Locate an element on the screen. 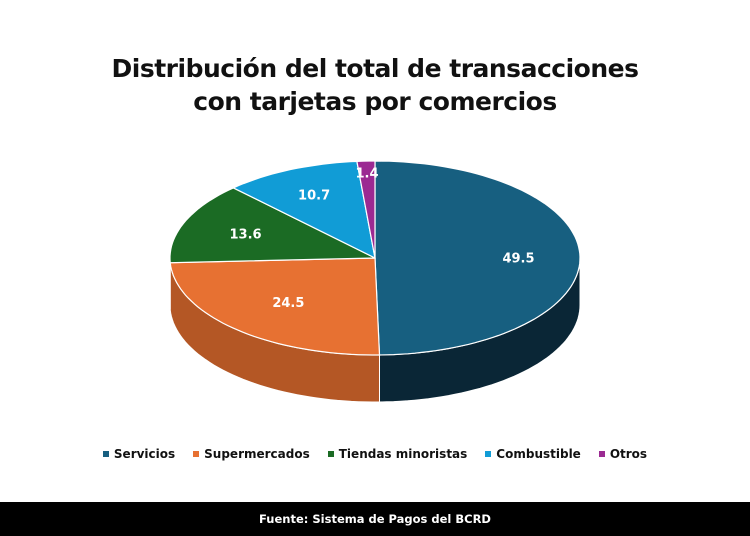  legend-item: Otros is located at coordinates (623, 454).